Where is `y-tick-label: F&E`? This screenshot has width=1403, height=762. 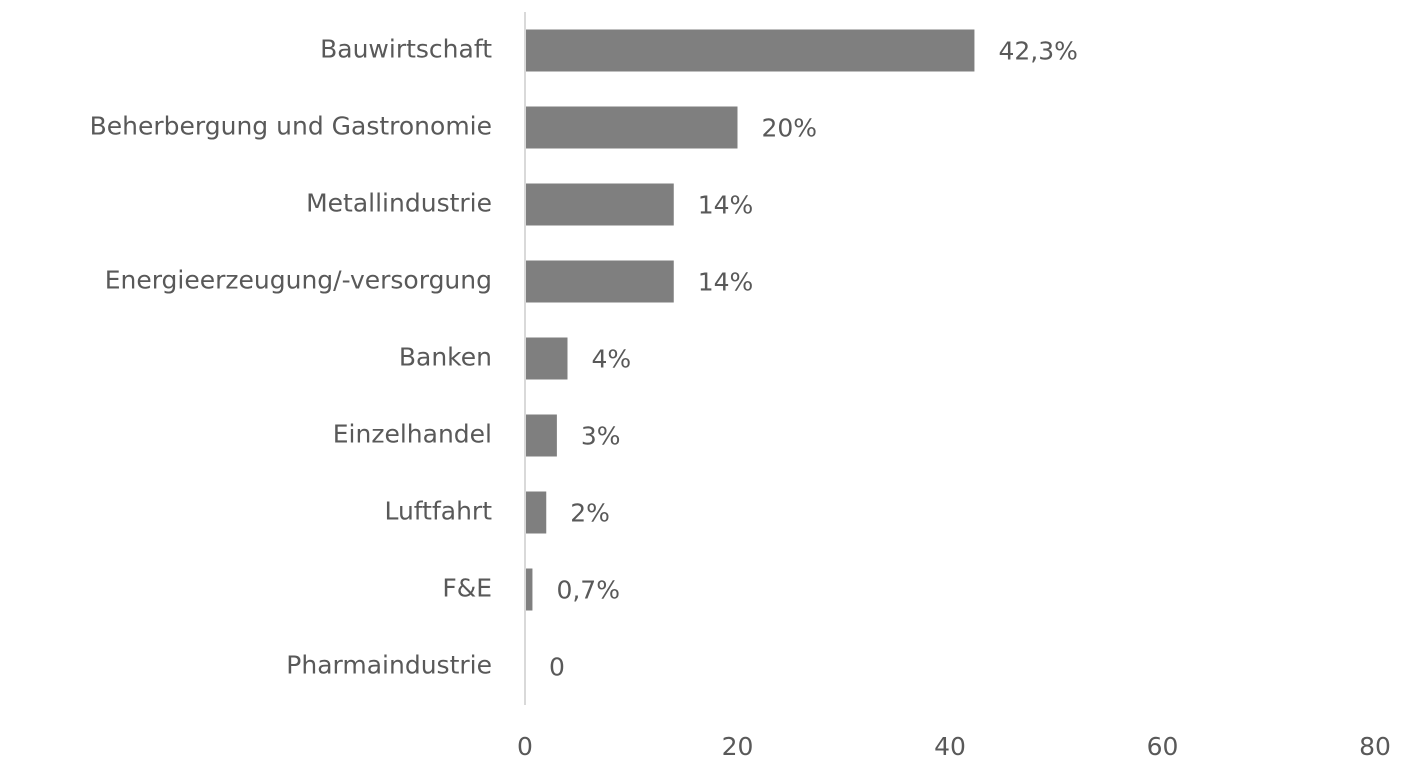
y-tick-label: F&E is located at coordinates (467, 588).